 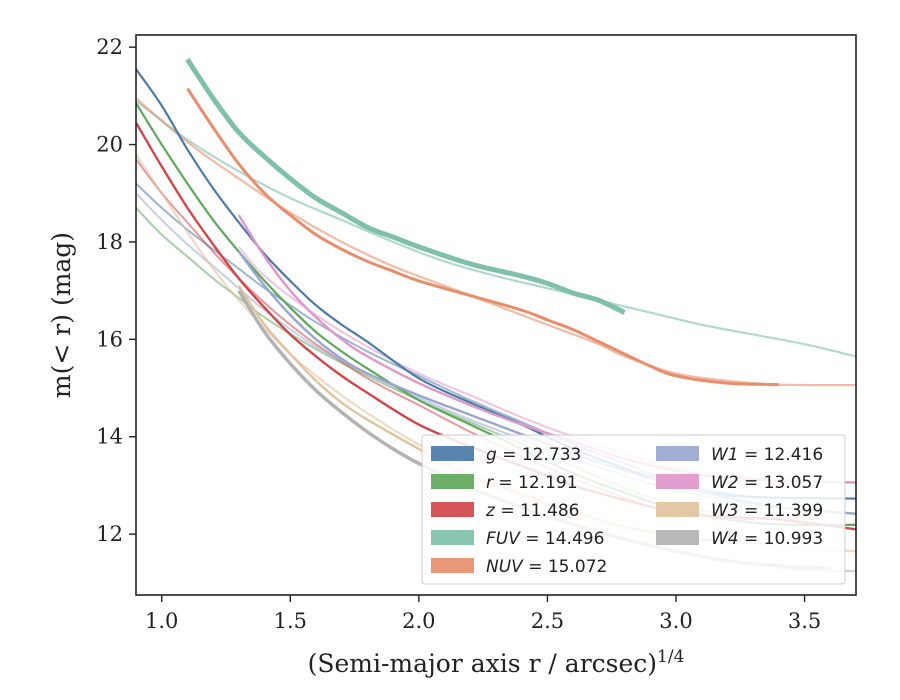 What do you see at coordinates (633, 509) in the screenshot?
I see `legend-box` at bounding box center [633, 509].